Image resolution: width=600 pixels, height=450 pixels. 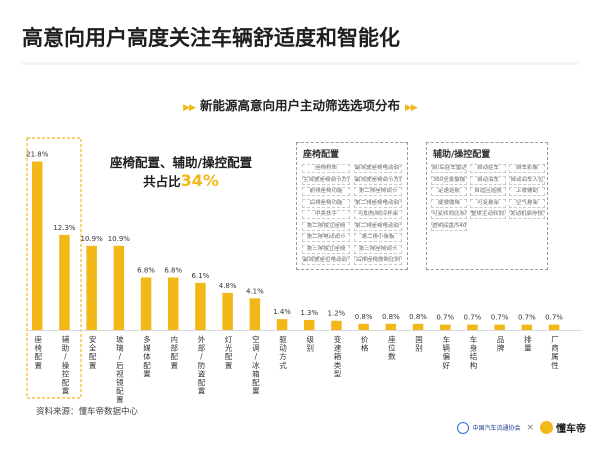 I want to click on bar-value-label: 0.8%, so click(x=391, y=317).